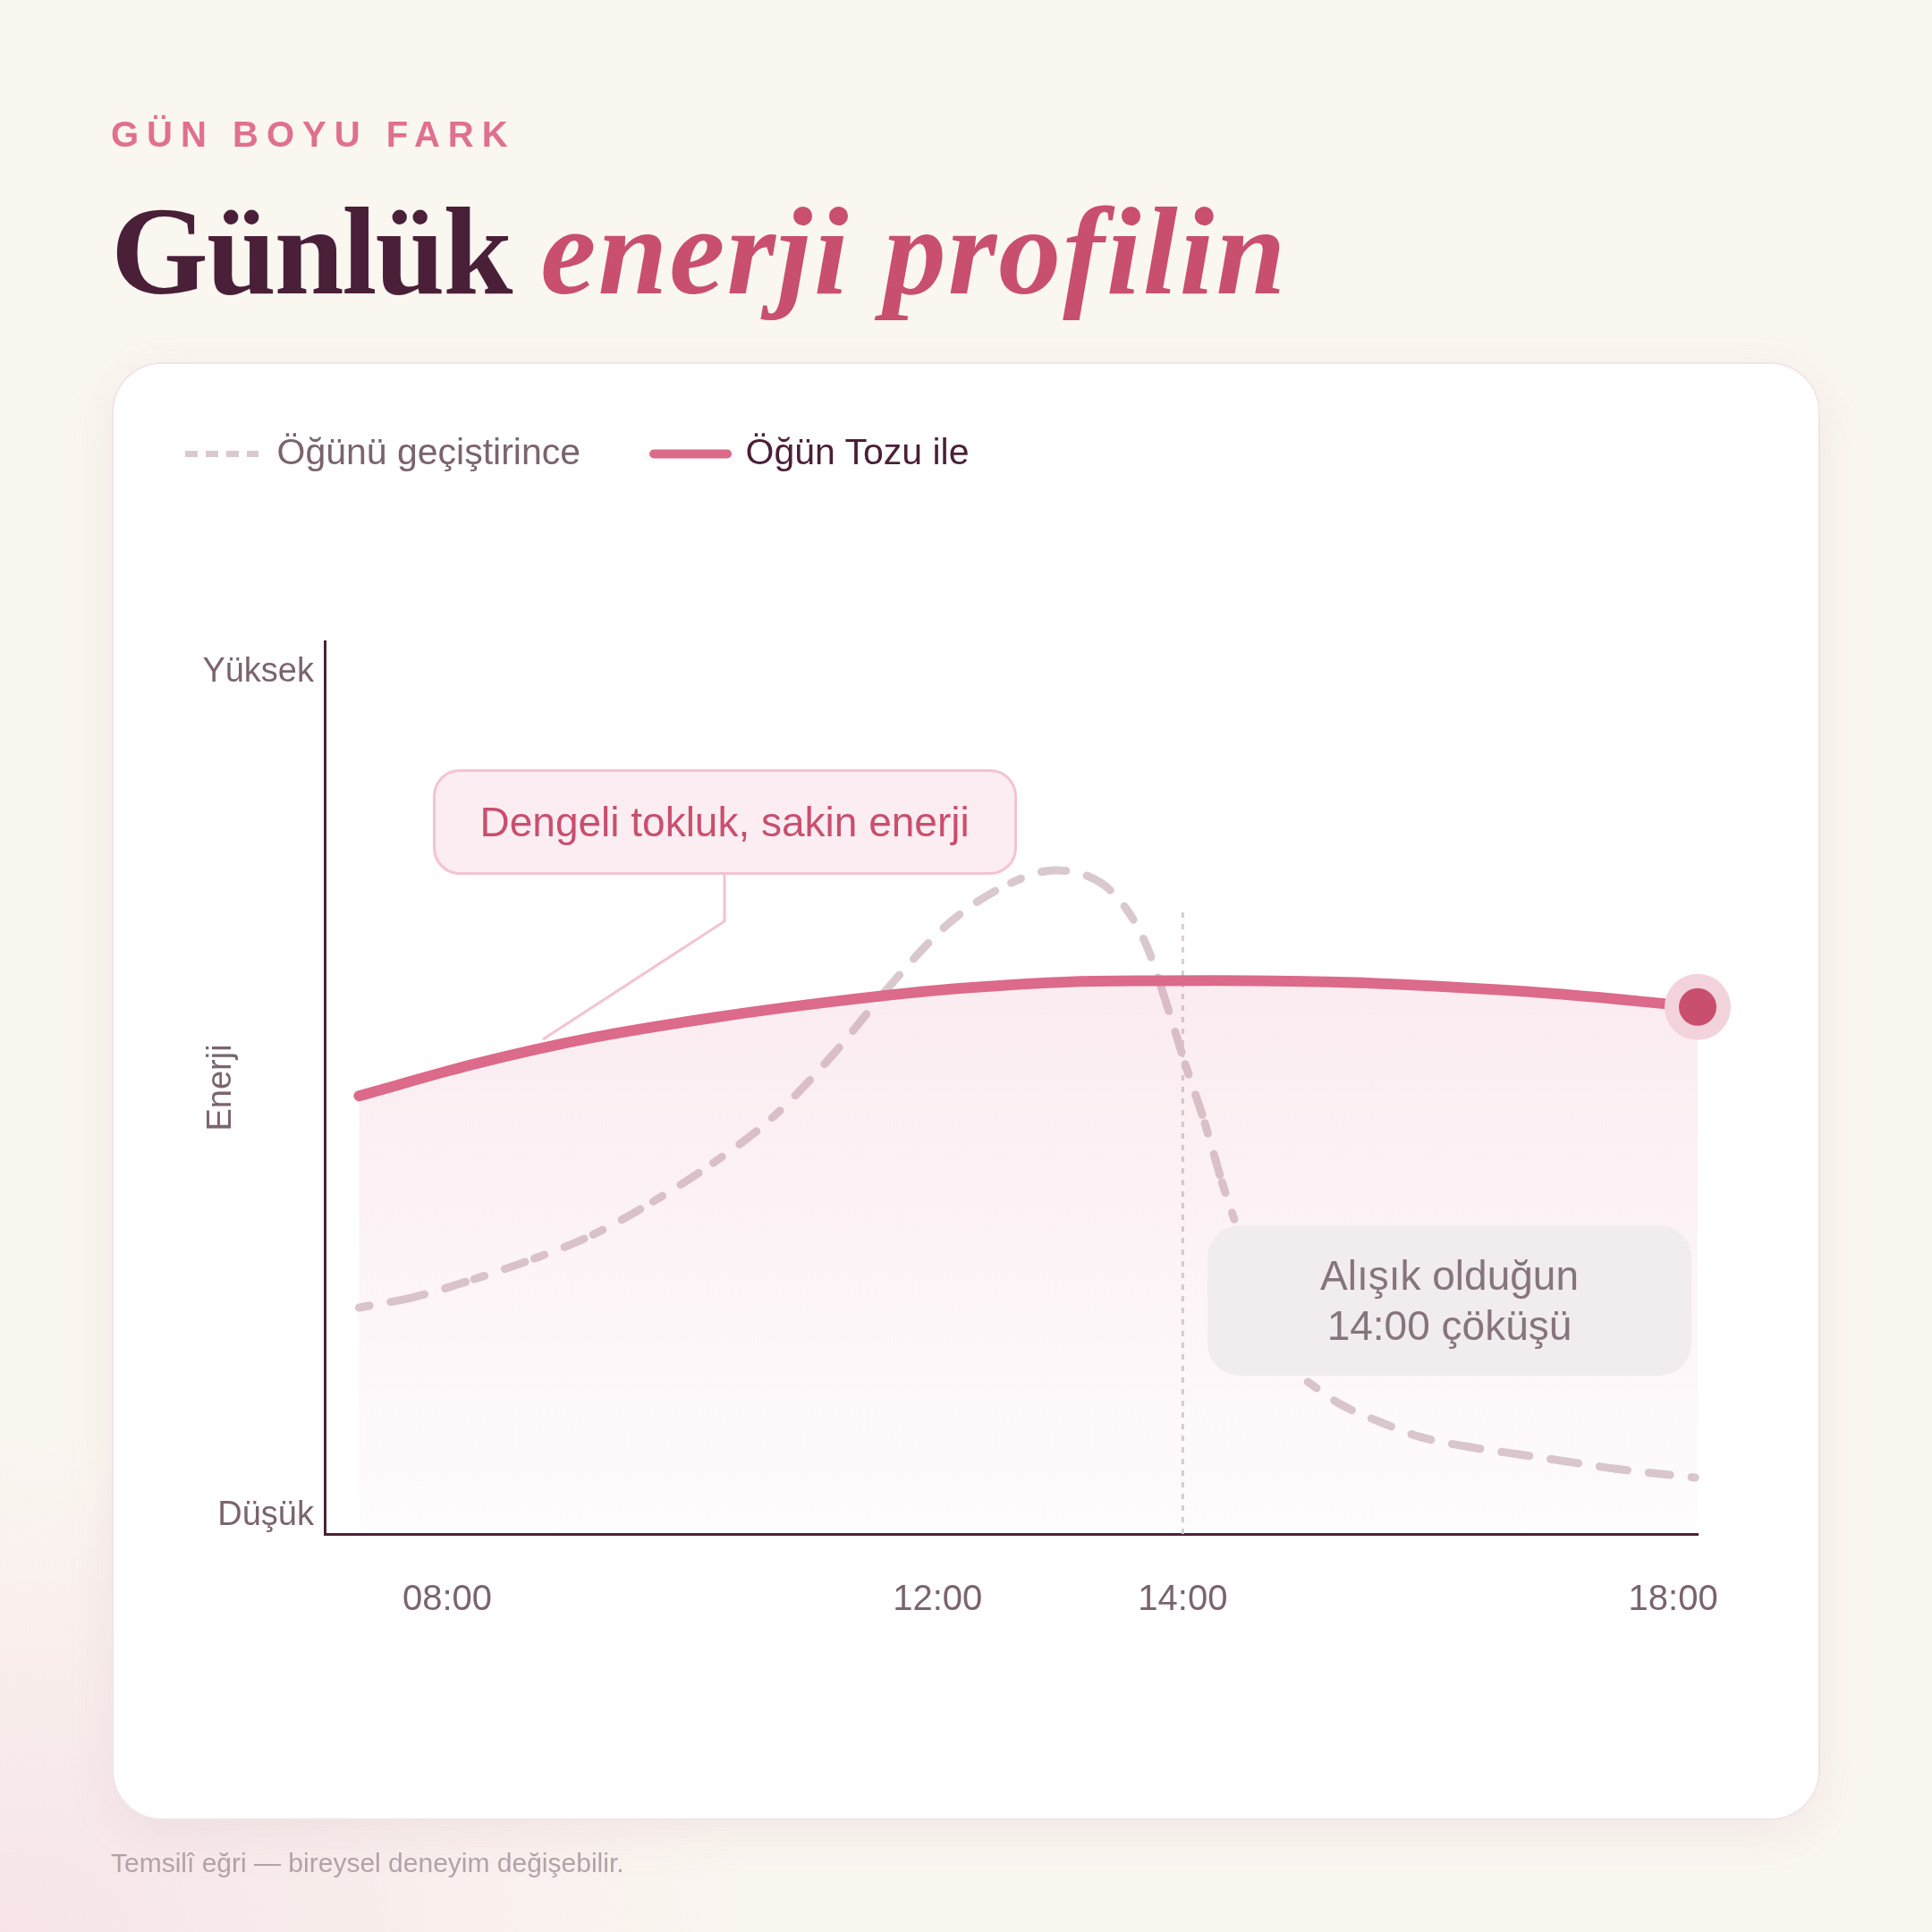 This screenshot has width=1932, height=1932. Describe the element at coordinates (1449, 1301) in the screenshot. I see `annotation: Alışık olduğun 14:00 çöküşü` at that location.